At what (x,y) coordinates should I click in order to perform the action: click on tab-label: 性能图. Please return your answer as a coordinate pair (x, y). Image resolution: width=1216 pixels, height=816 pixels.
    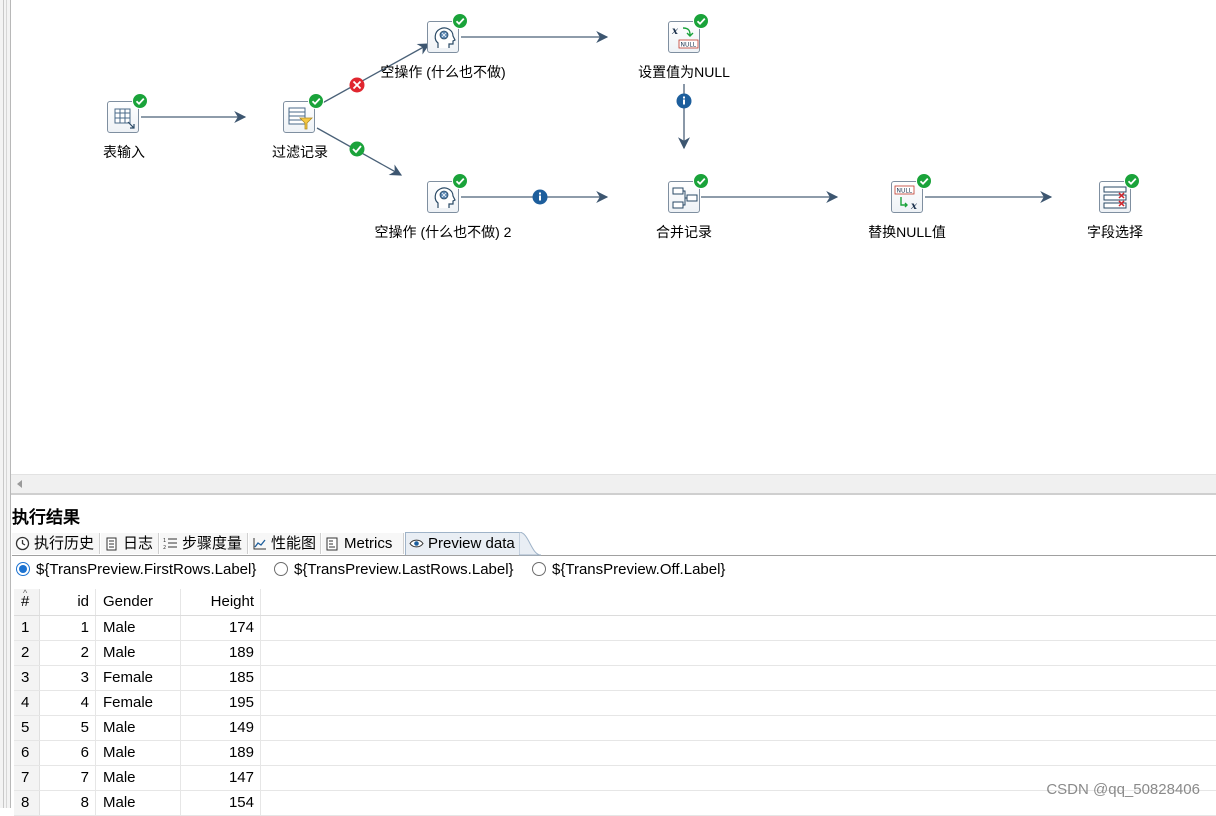
    Looking at the image, I should click on (294, 543).